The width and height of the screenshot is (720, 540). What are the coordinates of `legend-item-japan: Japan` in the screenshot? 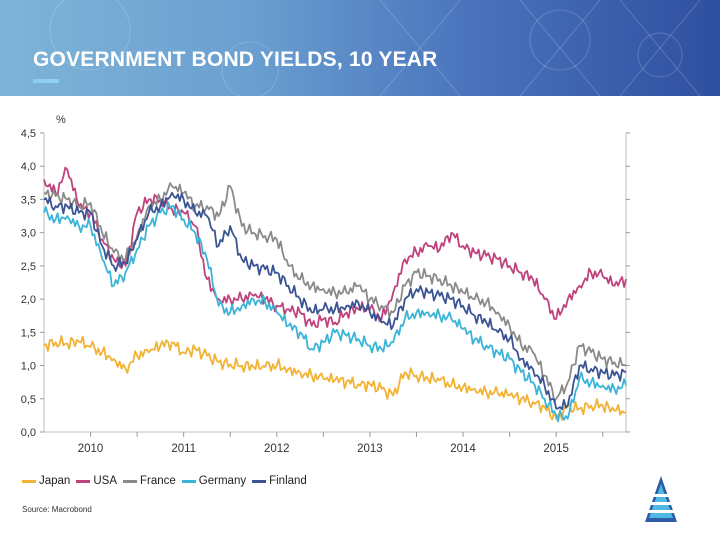 It's located at (46, 481).